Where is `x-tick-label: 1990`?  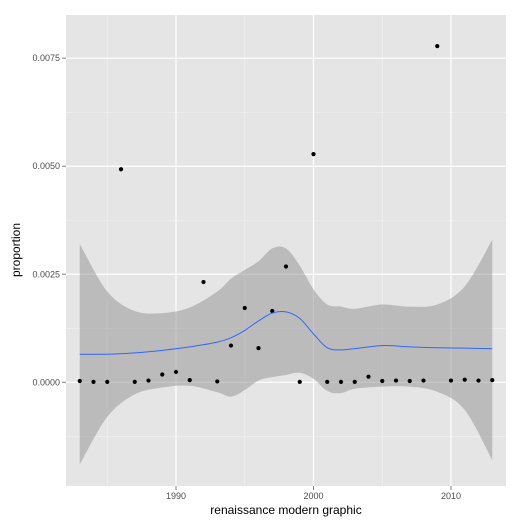 x-tick-label: 1990 is located at coordinates (176, 496).